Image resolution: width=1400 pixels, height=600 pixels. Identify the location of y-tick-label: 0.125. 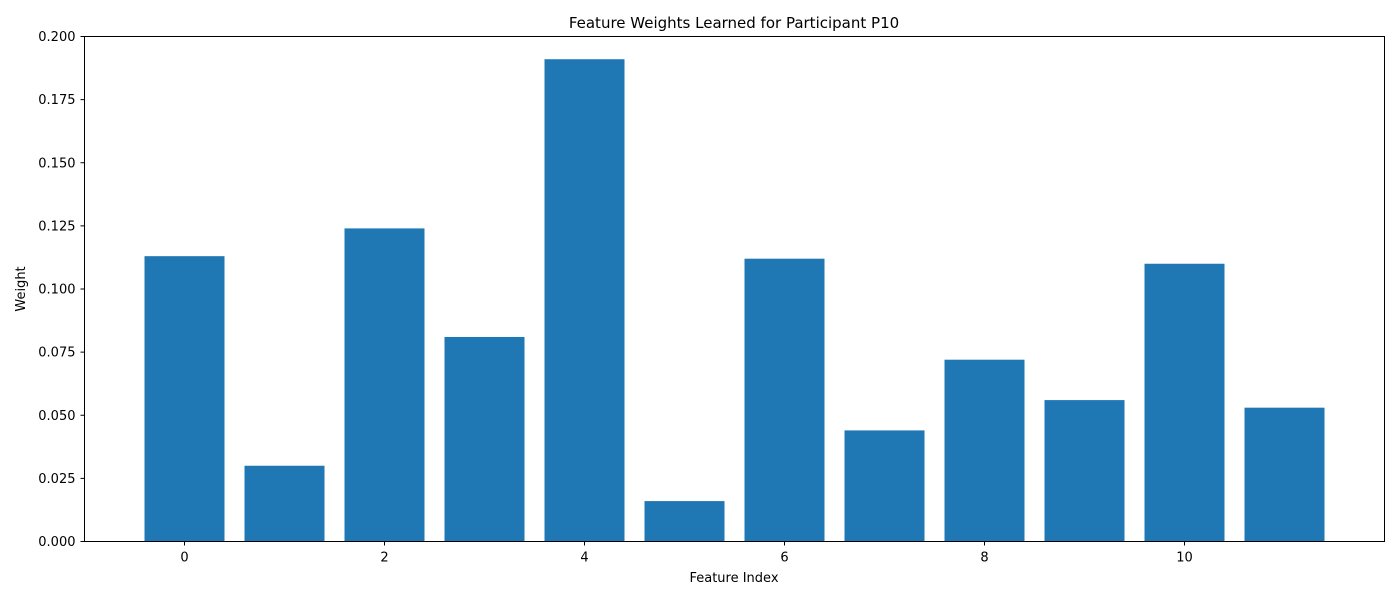
(56, 226).